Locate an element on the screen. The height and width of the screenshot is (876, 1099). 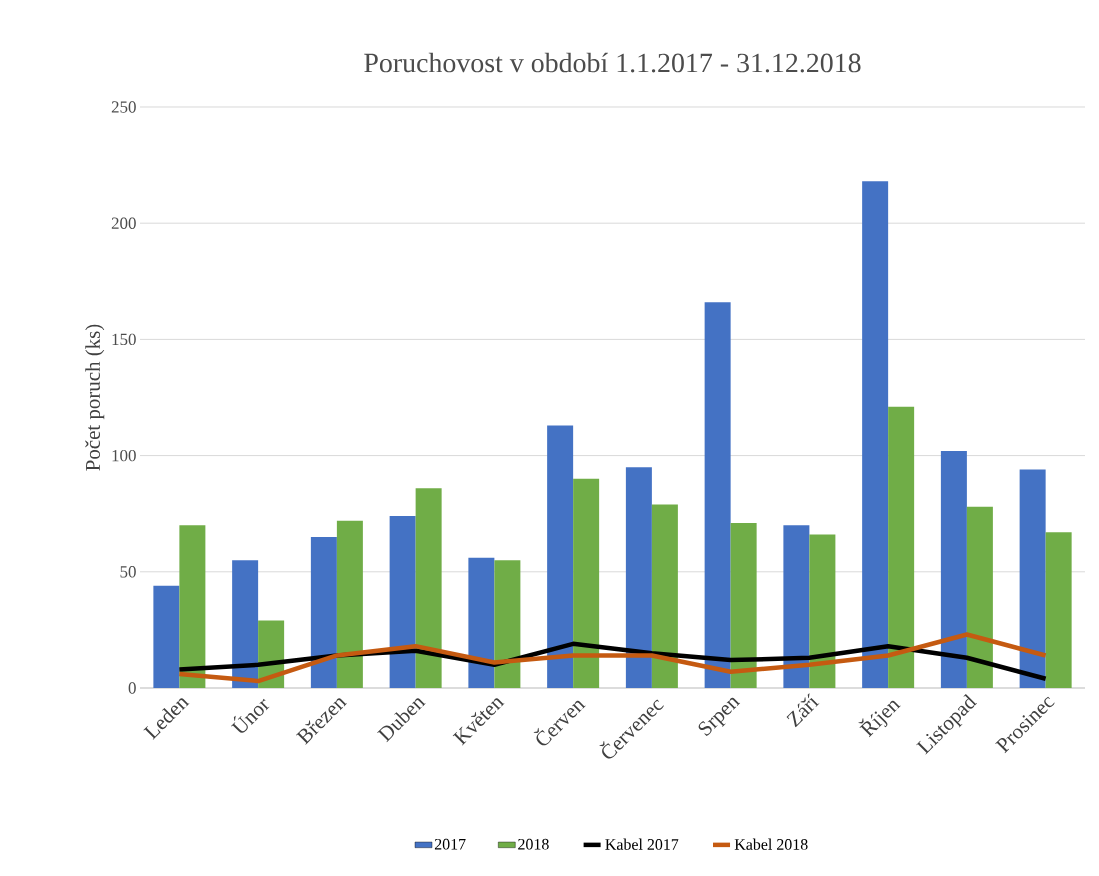
y-axis-title: Počet poruch (ks) is located at coordinates (95, 397).